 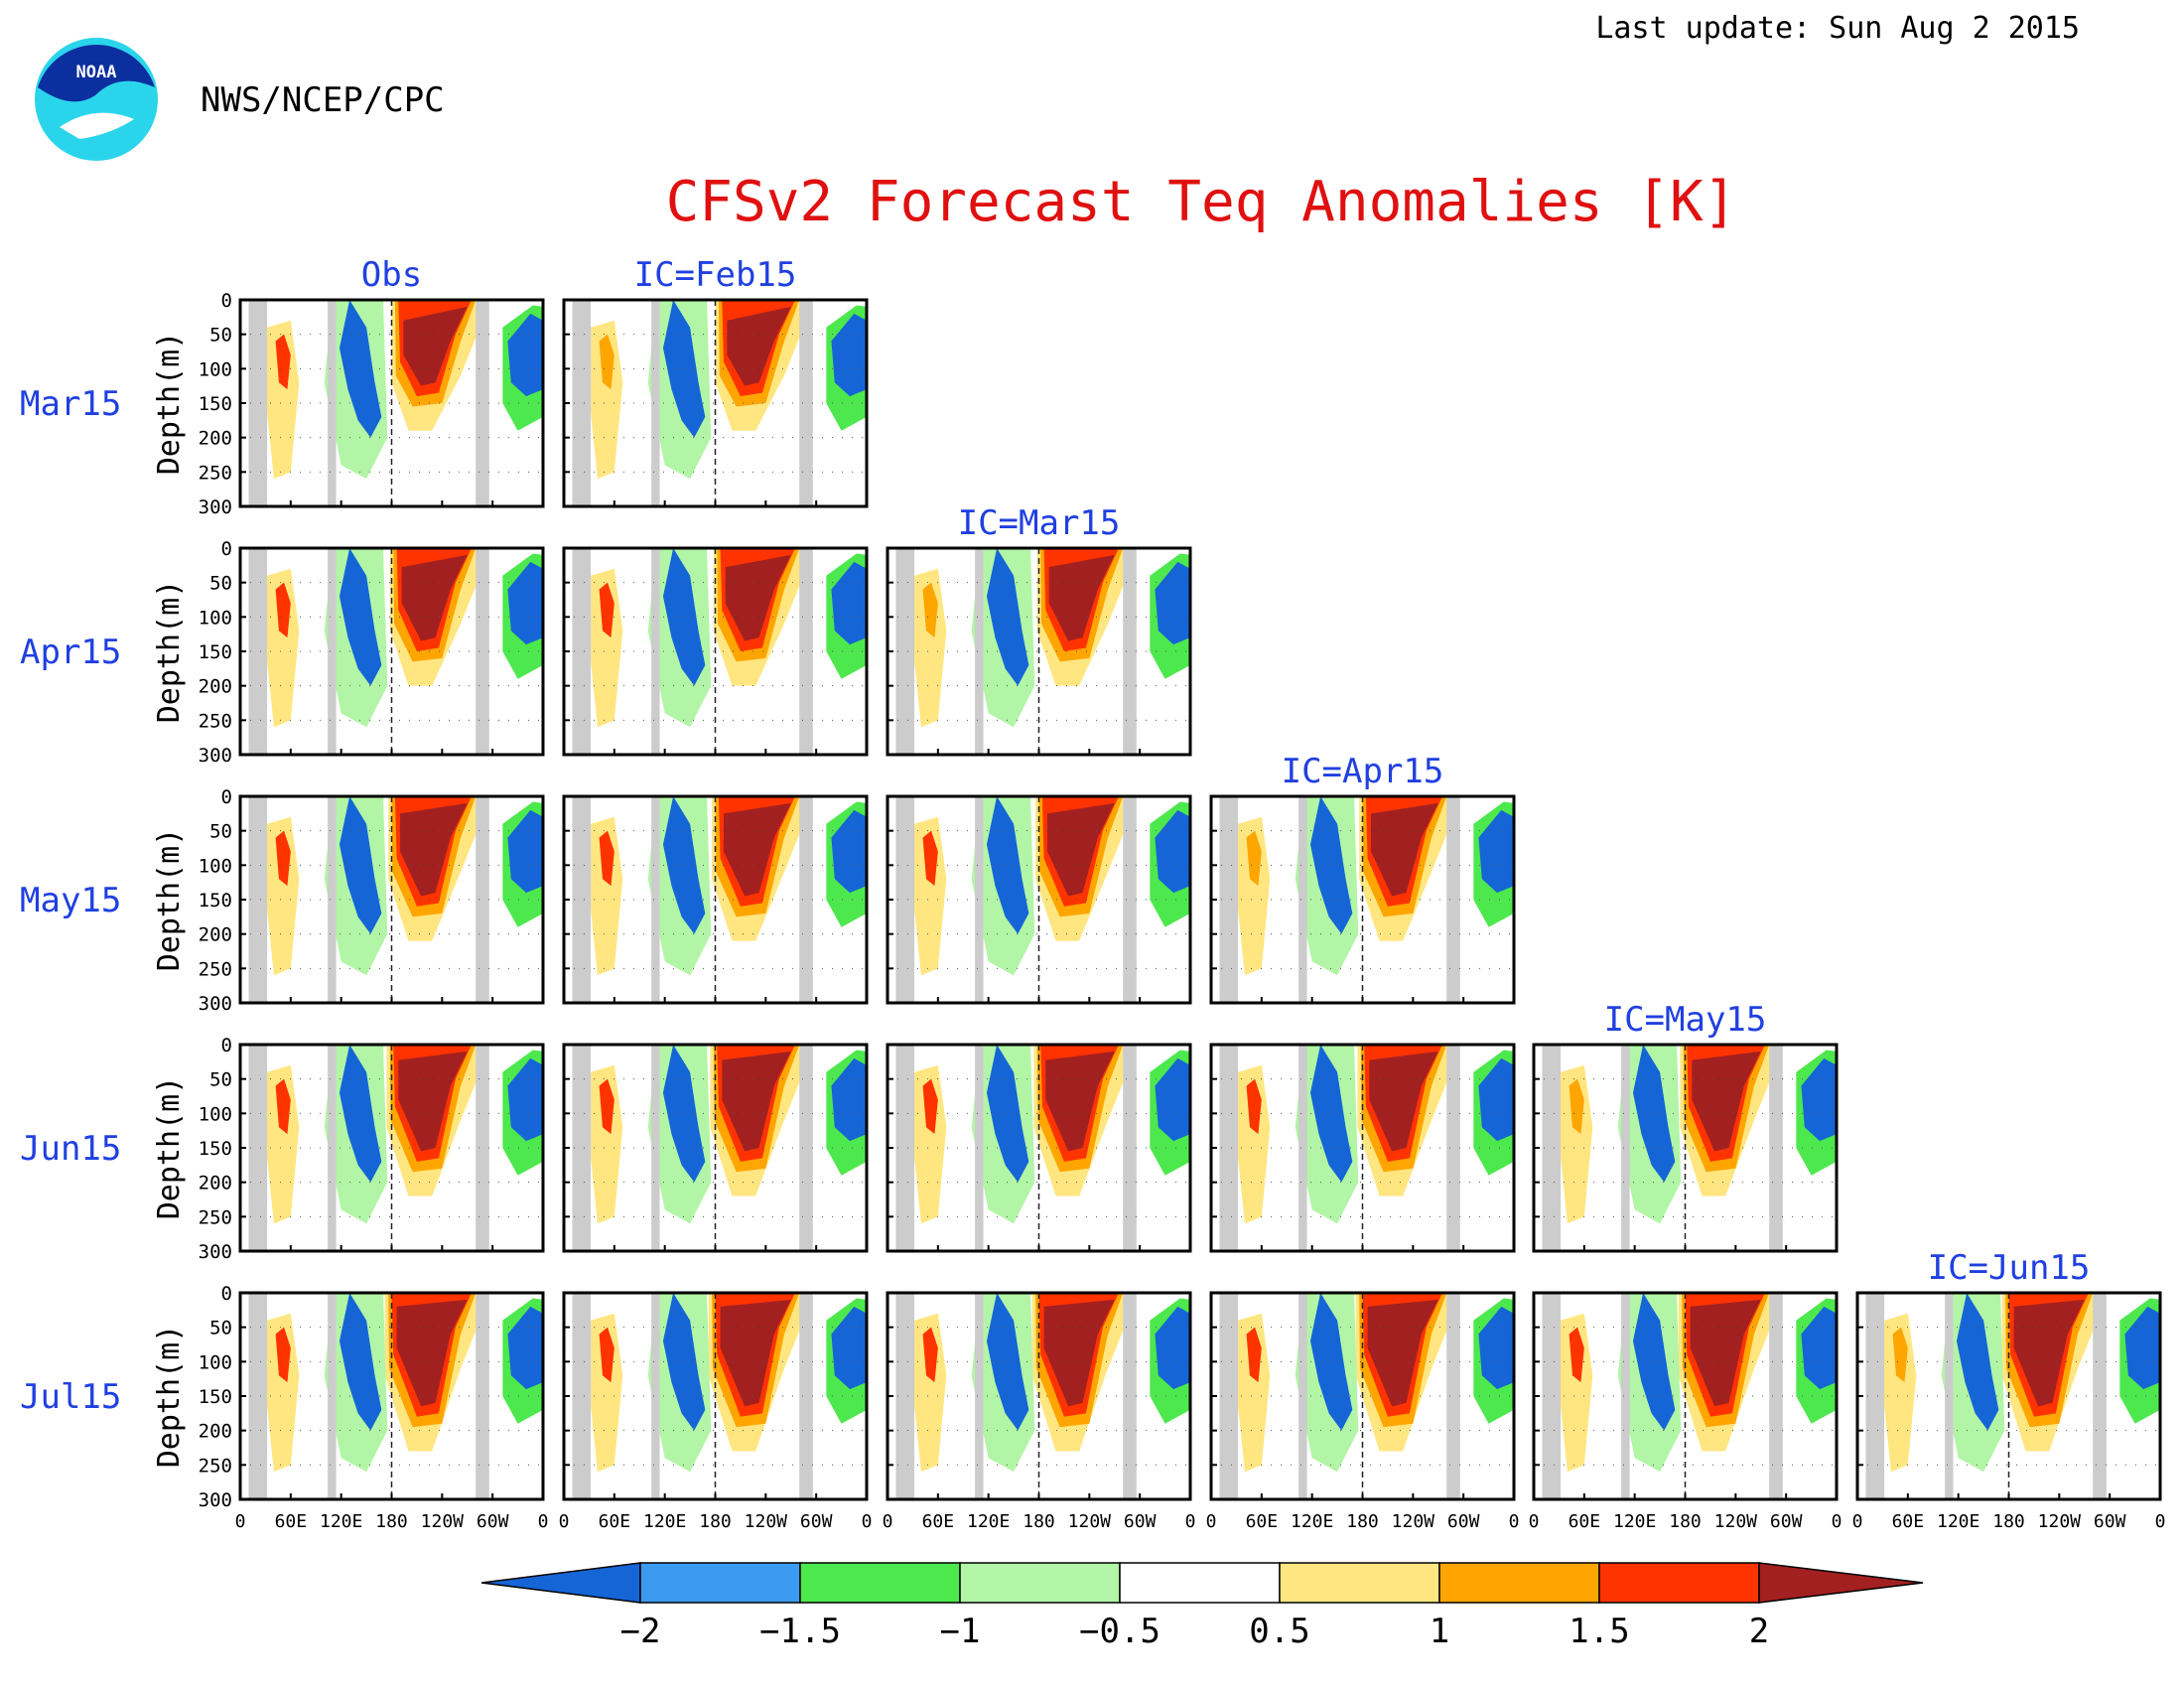 I want to click on column-header: IC=May15, so click(x=1685, y=1020).